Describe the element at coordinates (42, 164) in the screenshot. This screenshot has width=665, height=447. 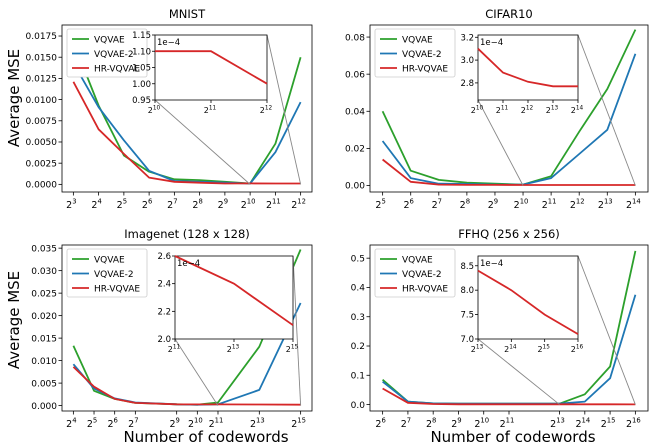
I see `y-tick-label: 0.0025` at that location.